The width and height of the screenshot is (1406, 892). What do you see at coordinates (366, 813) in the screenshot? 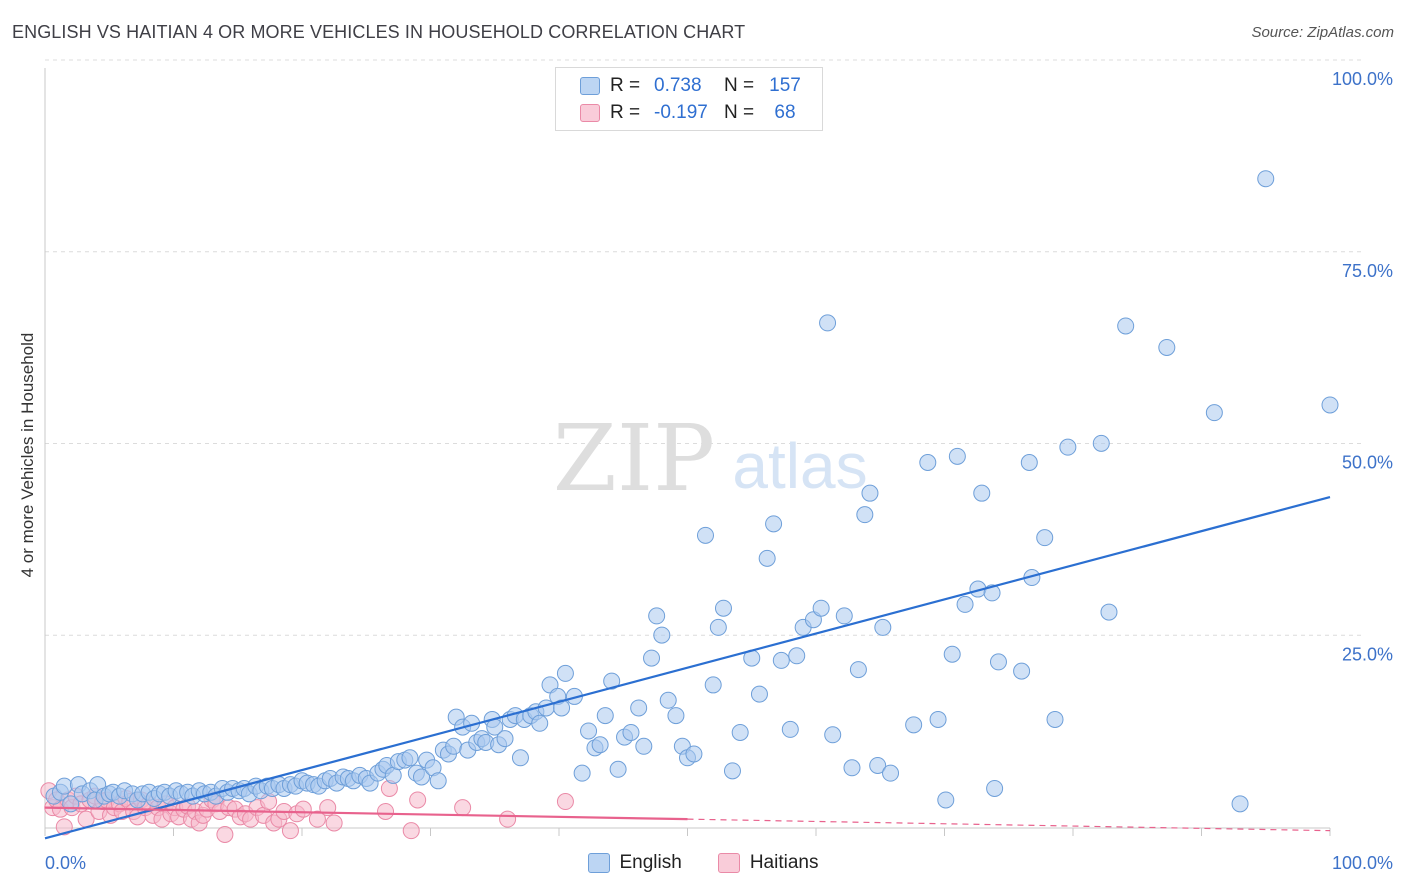
I see `haitians-trend-line` at bounding box center [366, 813].